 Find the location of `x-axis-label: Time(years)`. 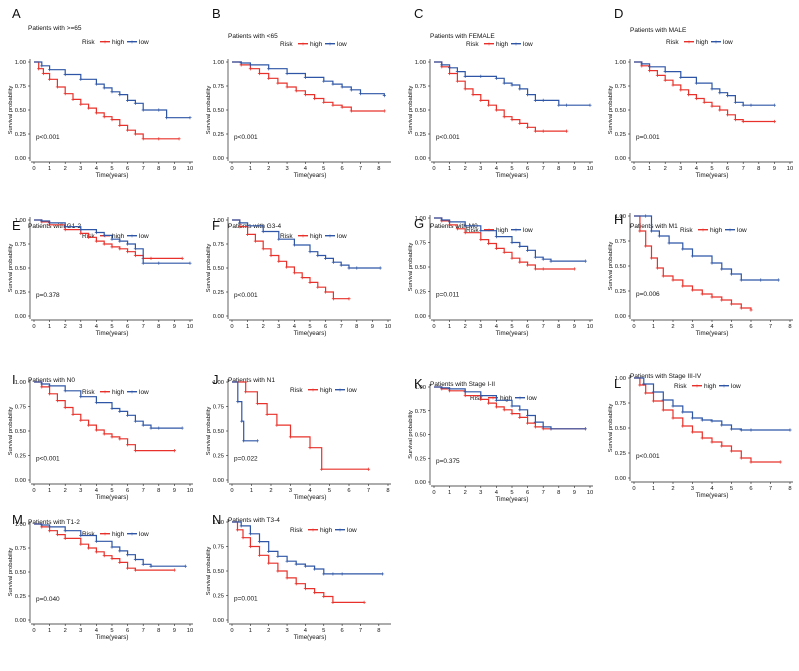

x-axis-label: Time(years) is located at coordinates (712, 175).